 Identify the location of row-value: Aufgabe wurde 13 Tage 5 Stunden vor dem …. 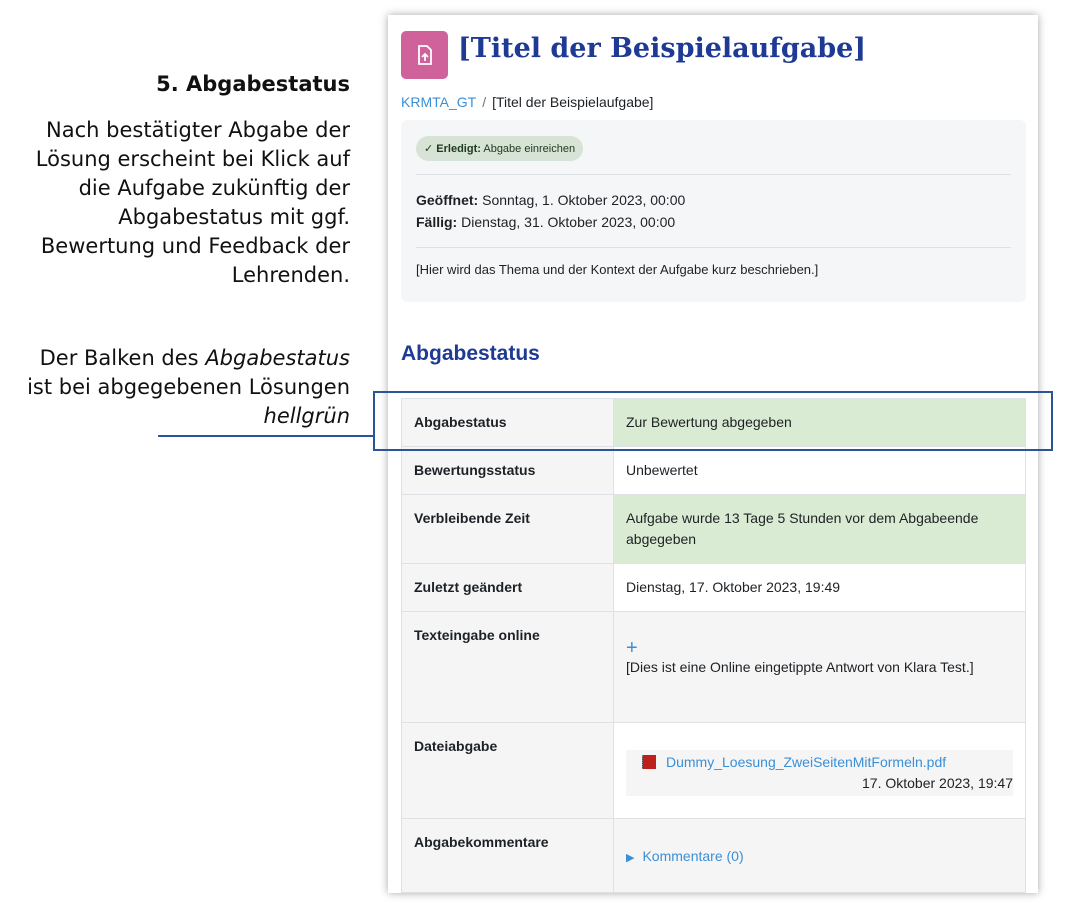
(819, 529).